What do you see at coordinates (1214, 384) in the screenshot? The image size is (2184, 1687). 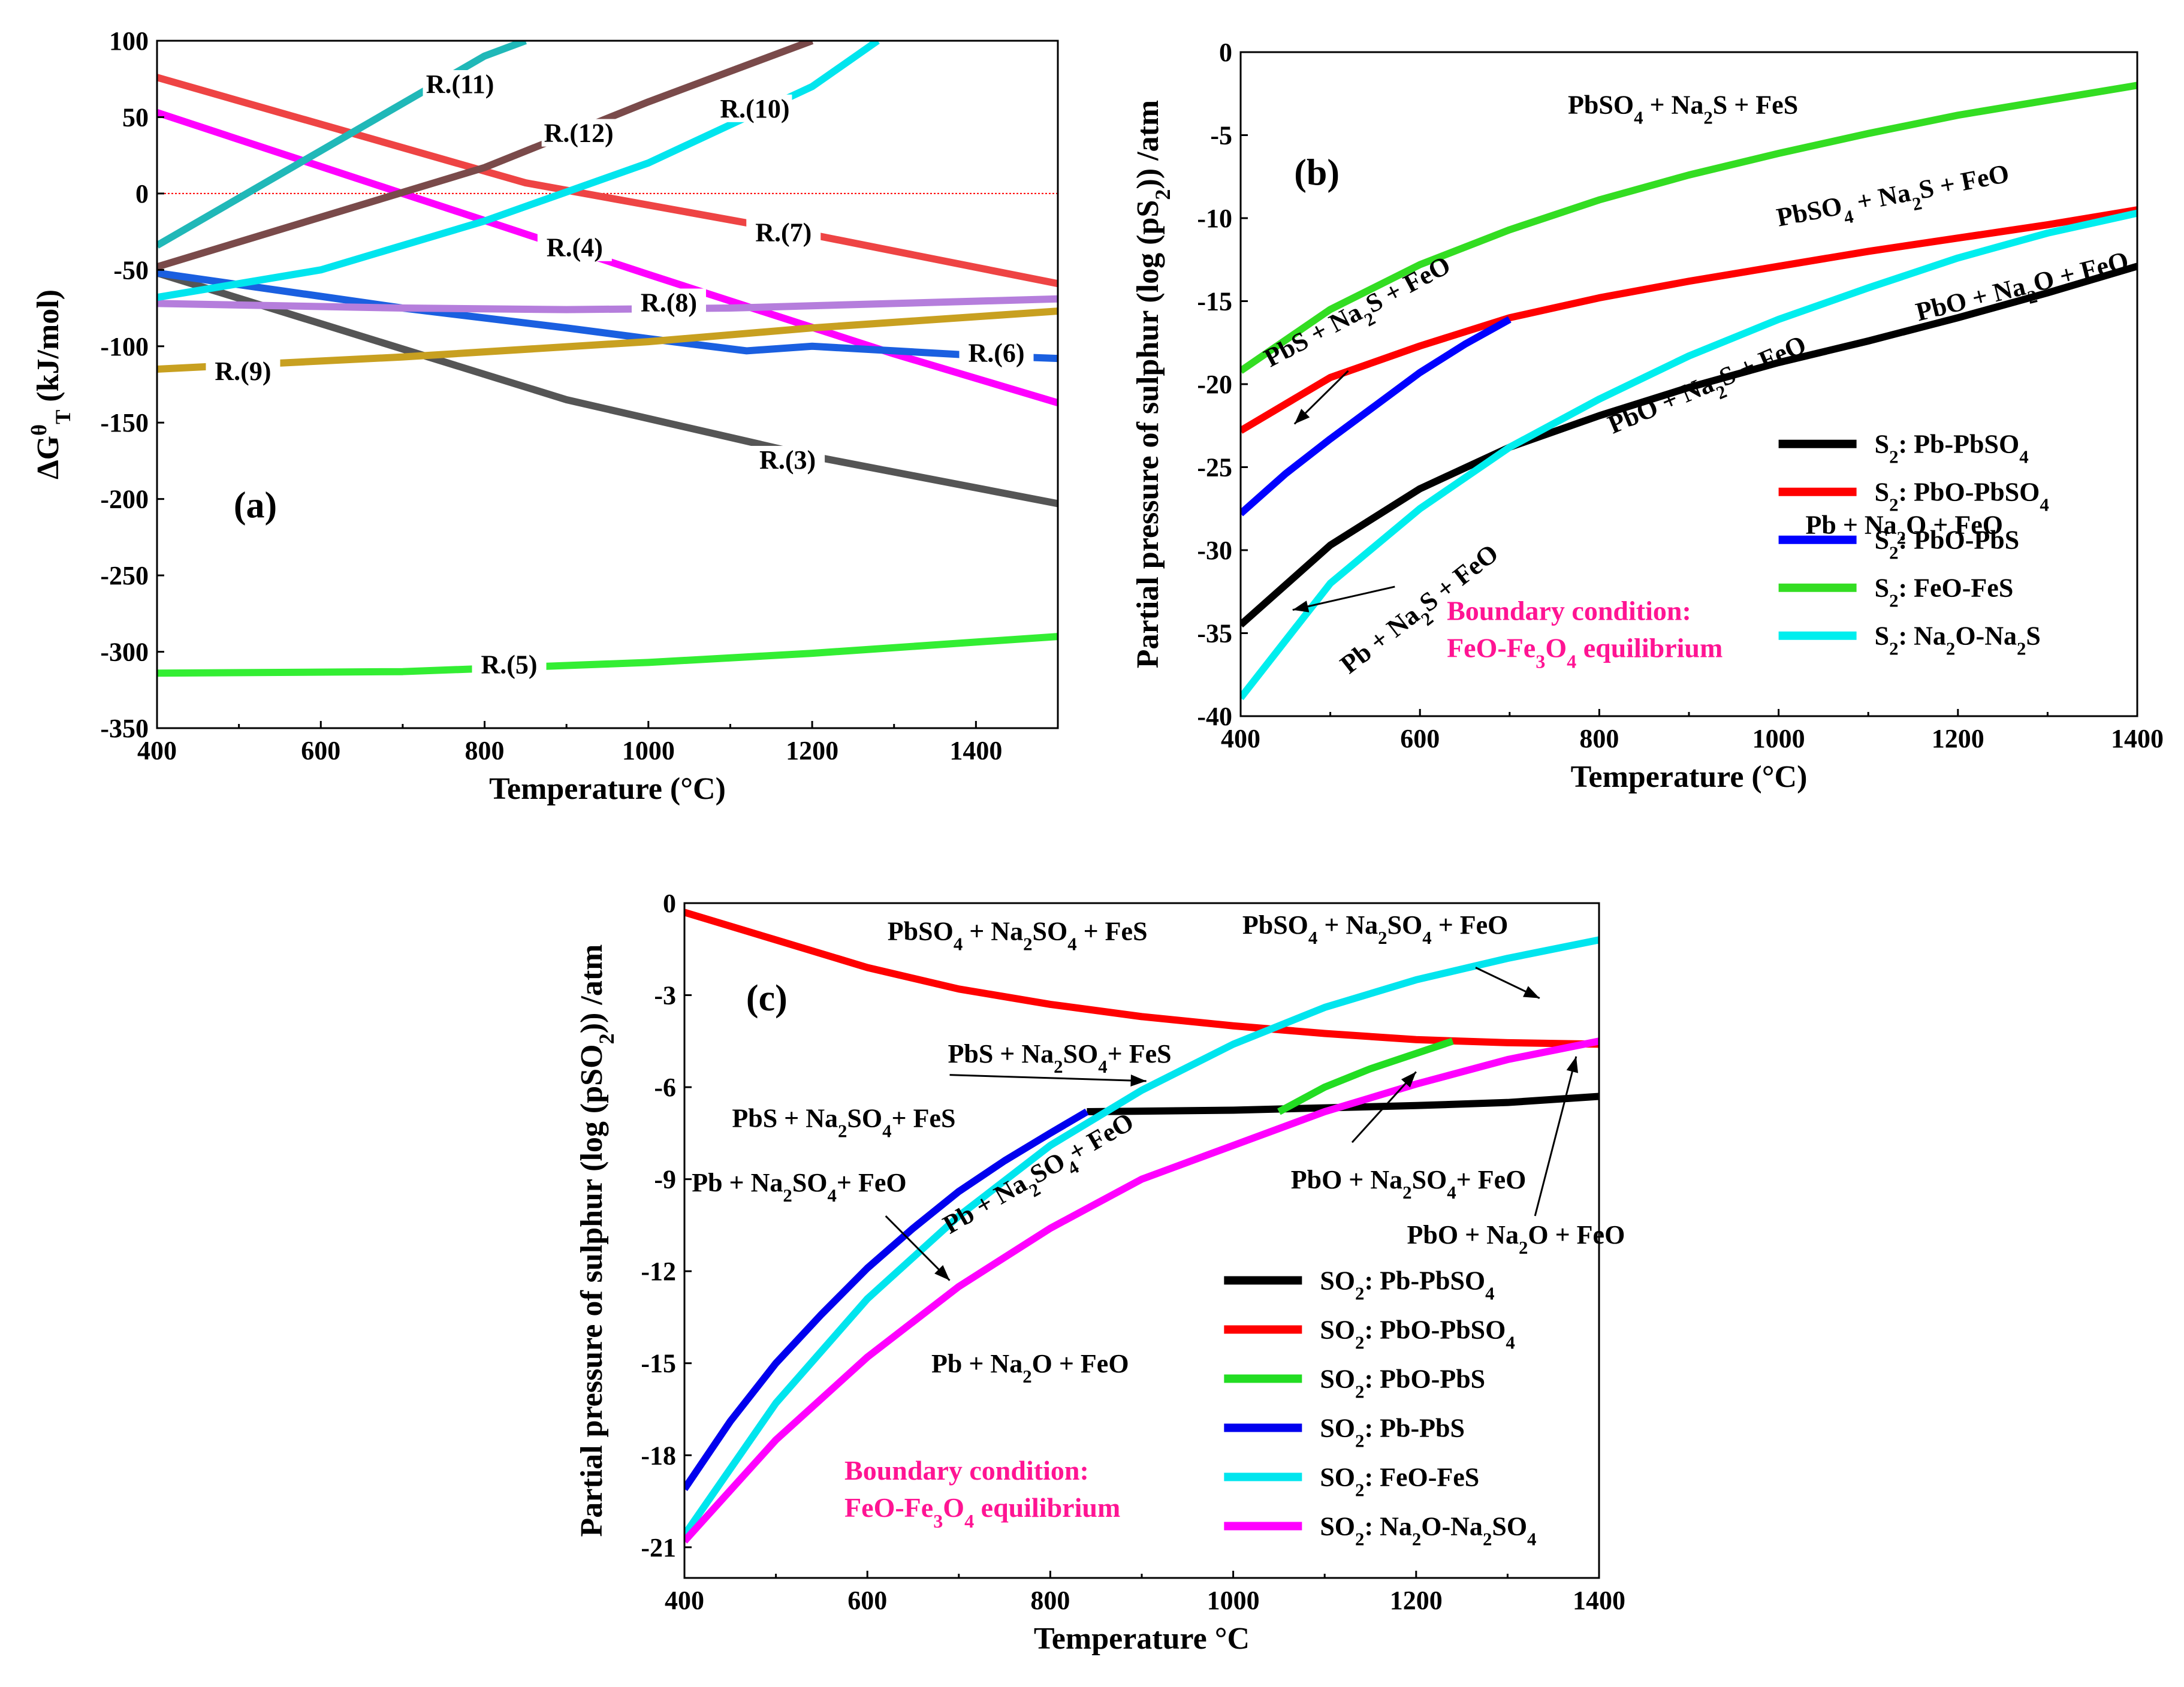 I see `y-tick-label: -20` at bounding box center [1214, 384].